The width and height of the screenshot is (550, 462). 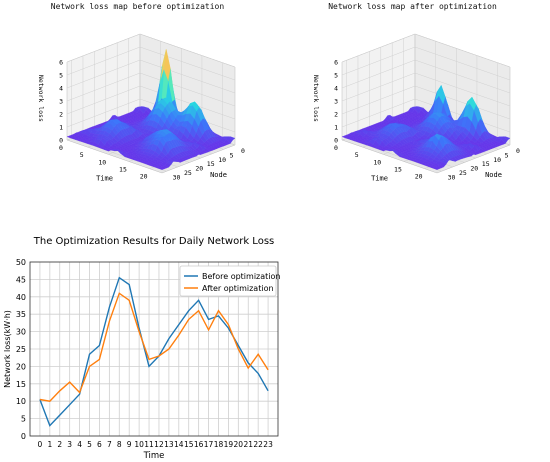 I want to click on x-tick-label: 8, so click(x=119, y=444).